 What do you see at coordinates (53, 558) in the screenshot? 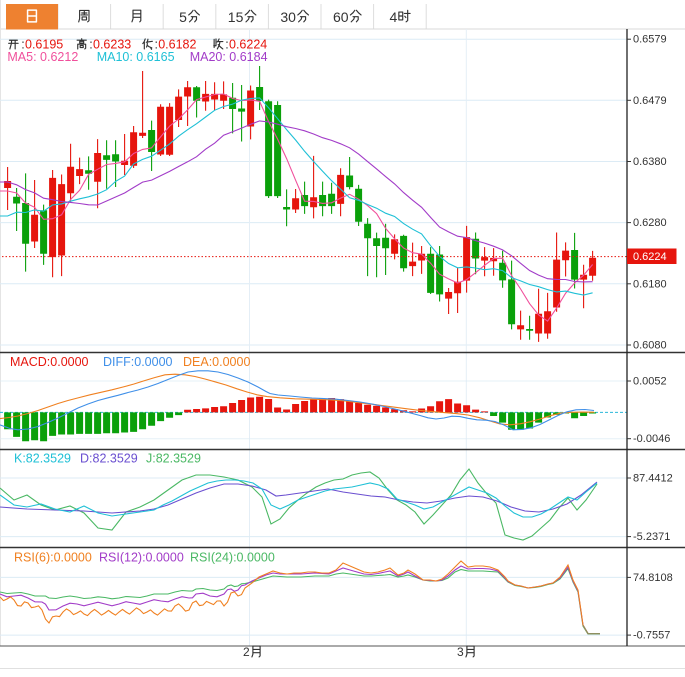
I see `svg-text: RSI(6):0.0000` at bounding box center [53, 558].